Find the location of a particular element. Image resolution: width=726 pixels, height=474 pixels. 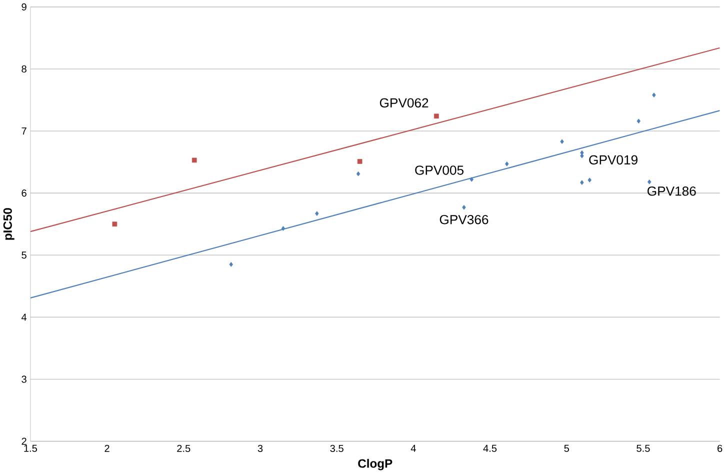

x-tick-label: 3 is located at coordinates (260, 448).